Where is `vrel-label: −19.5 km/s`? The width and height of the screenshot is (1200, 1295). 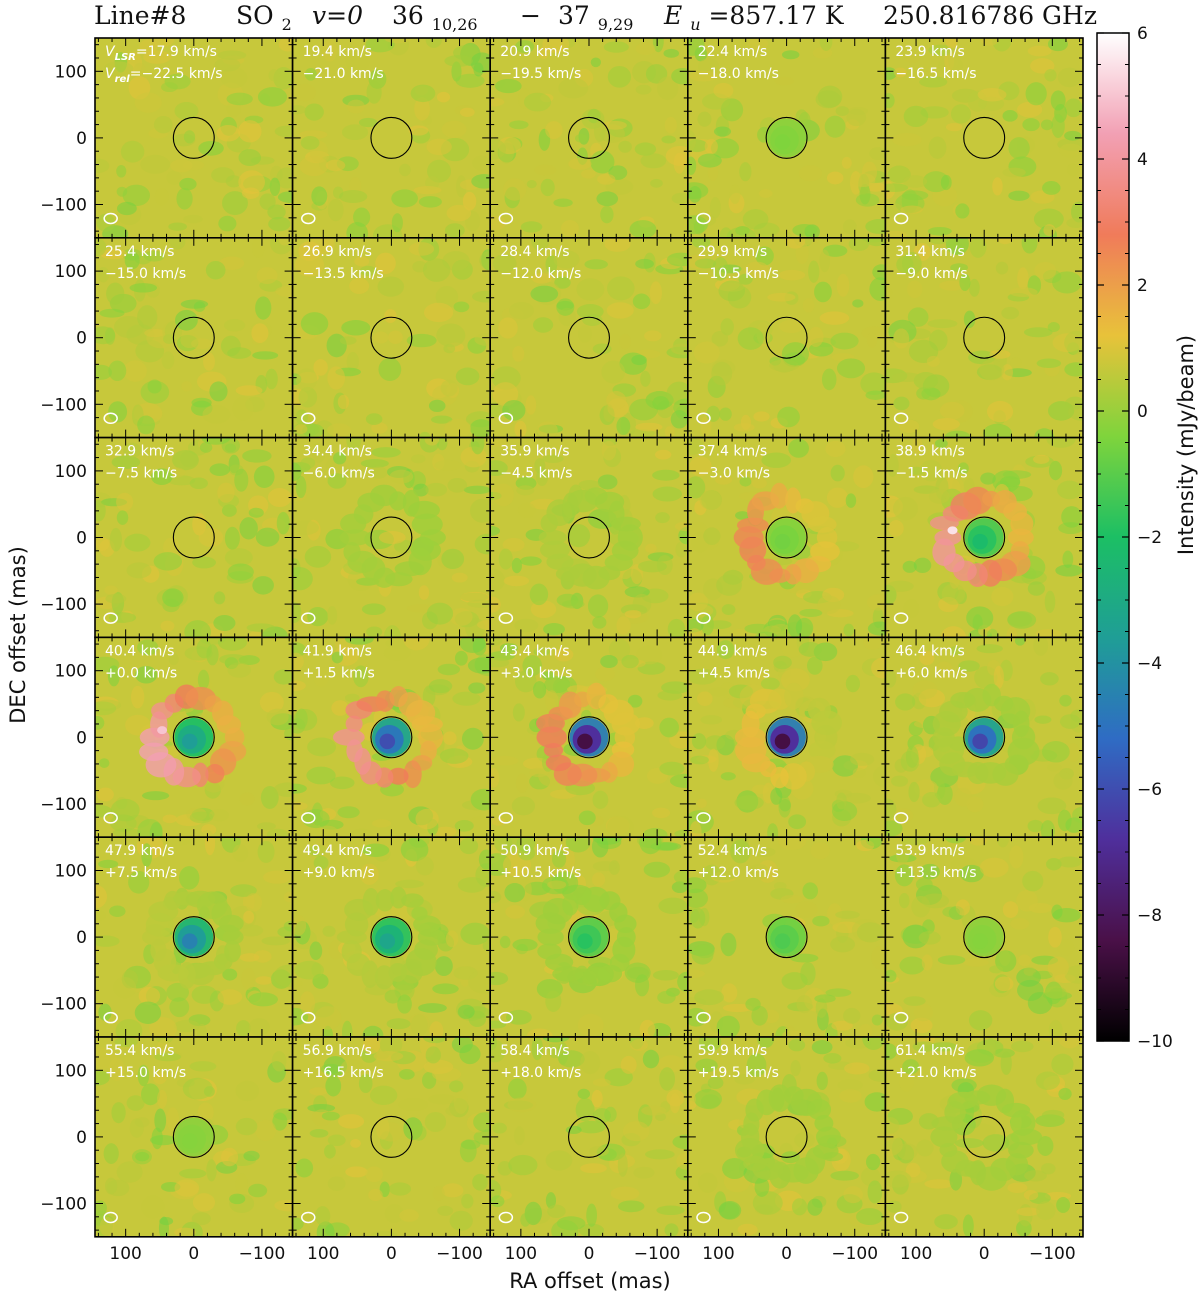 vrel-label: −19.5 km/s is located at coordinates (540, 74).